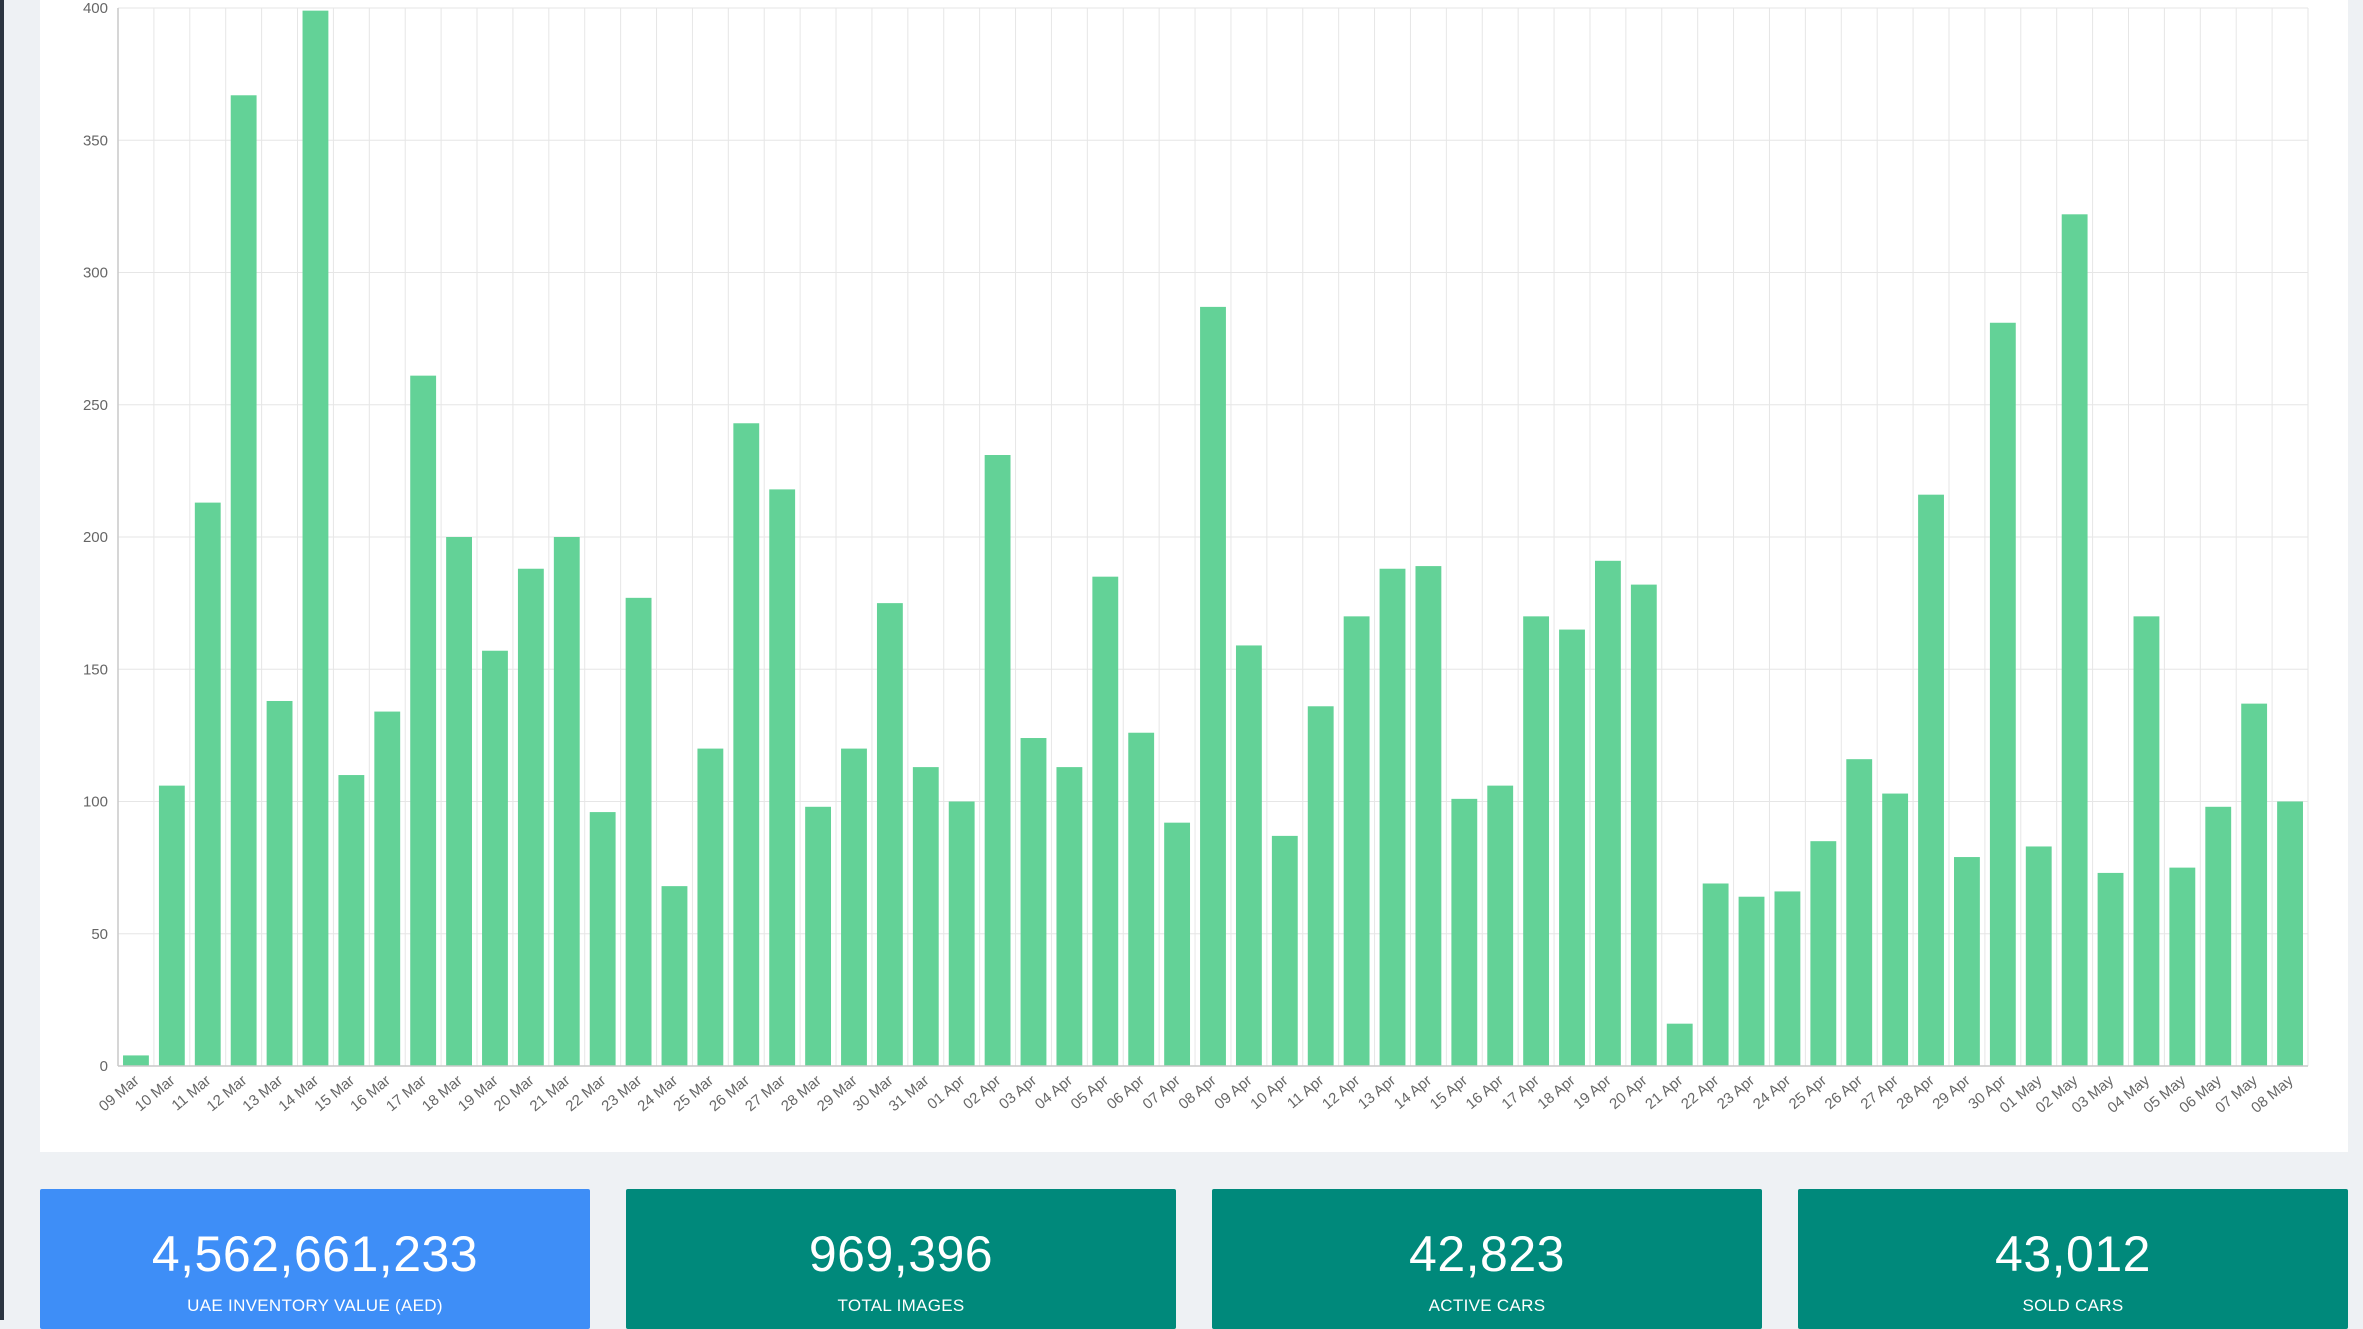  What do you see at coordinates (1090, 1092) in the screenshot?
I see `x-tick-label: 05 Apr` at bounding box center [1090, 1092].